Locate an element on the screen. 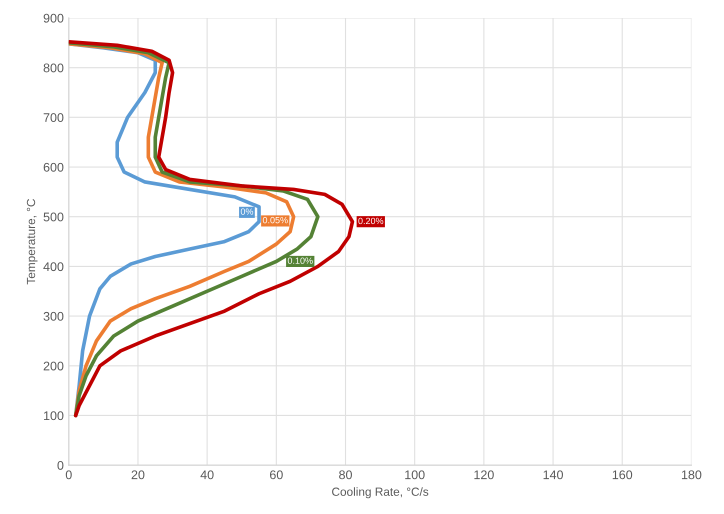 Image resolution: width=724 pixels, height=514 pixels. y-tick-label: 100 is located at coordinates (54, 415).